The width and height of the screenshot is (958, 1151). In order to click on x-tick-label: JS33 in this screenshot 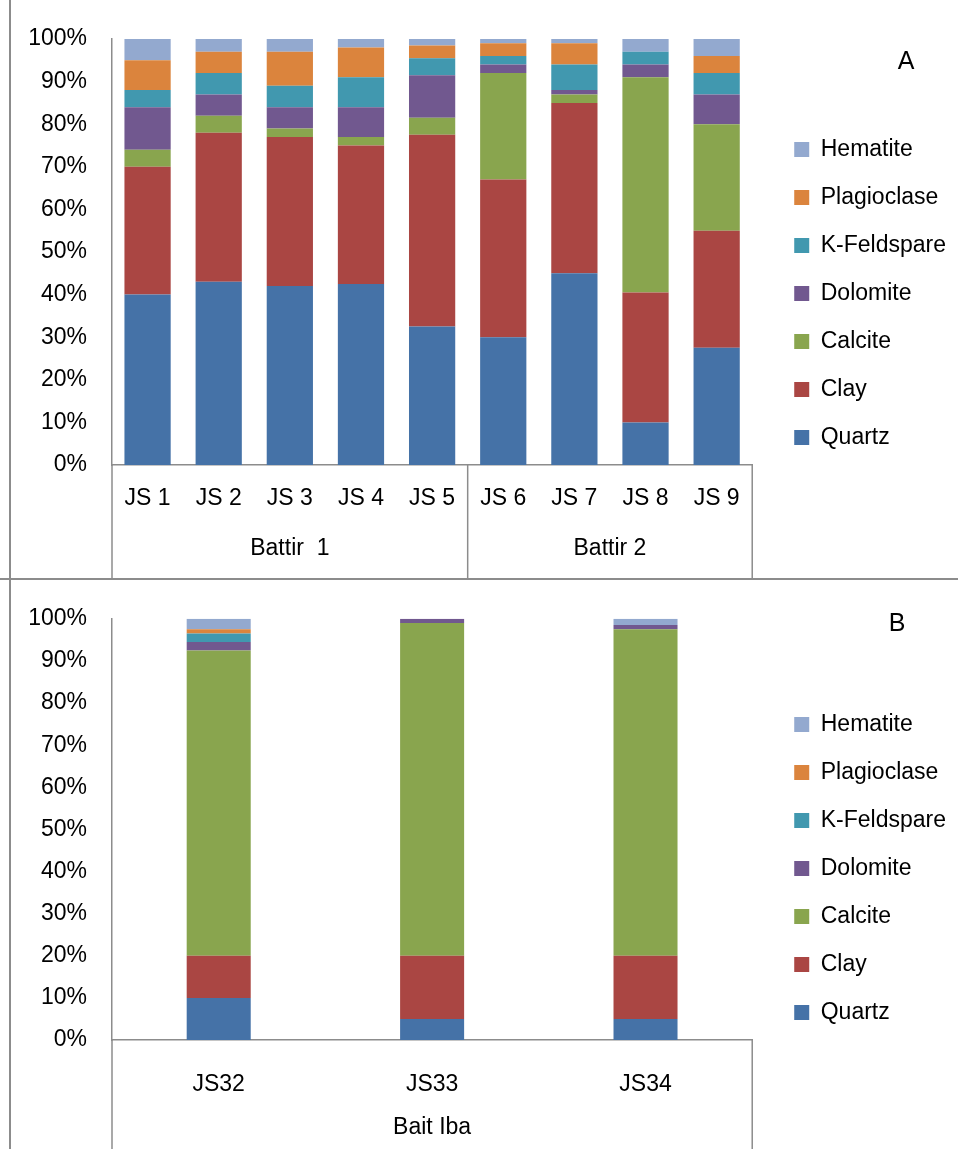, I will do `click(432, 1083)`.